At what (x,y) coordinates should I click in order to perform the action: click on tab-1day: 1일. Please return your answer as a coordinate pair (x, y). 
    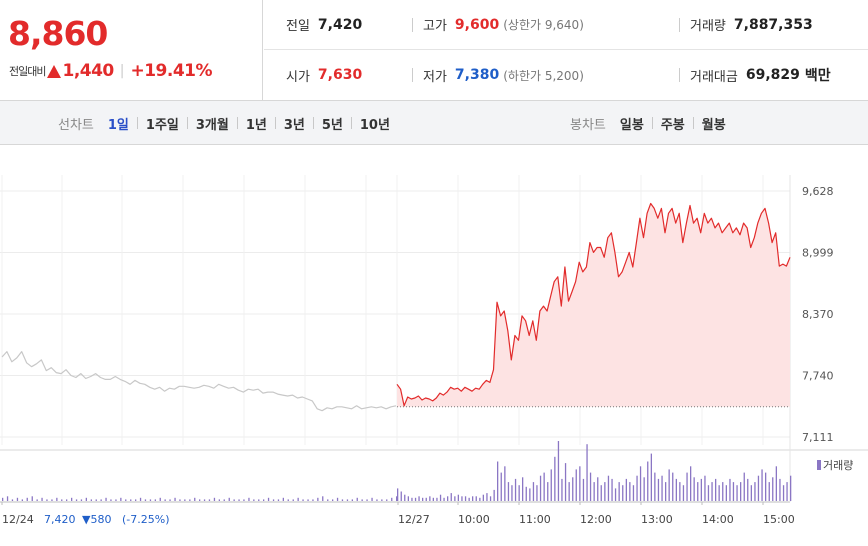
    Looking at the image, I should click on (118, 125).